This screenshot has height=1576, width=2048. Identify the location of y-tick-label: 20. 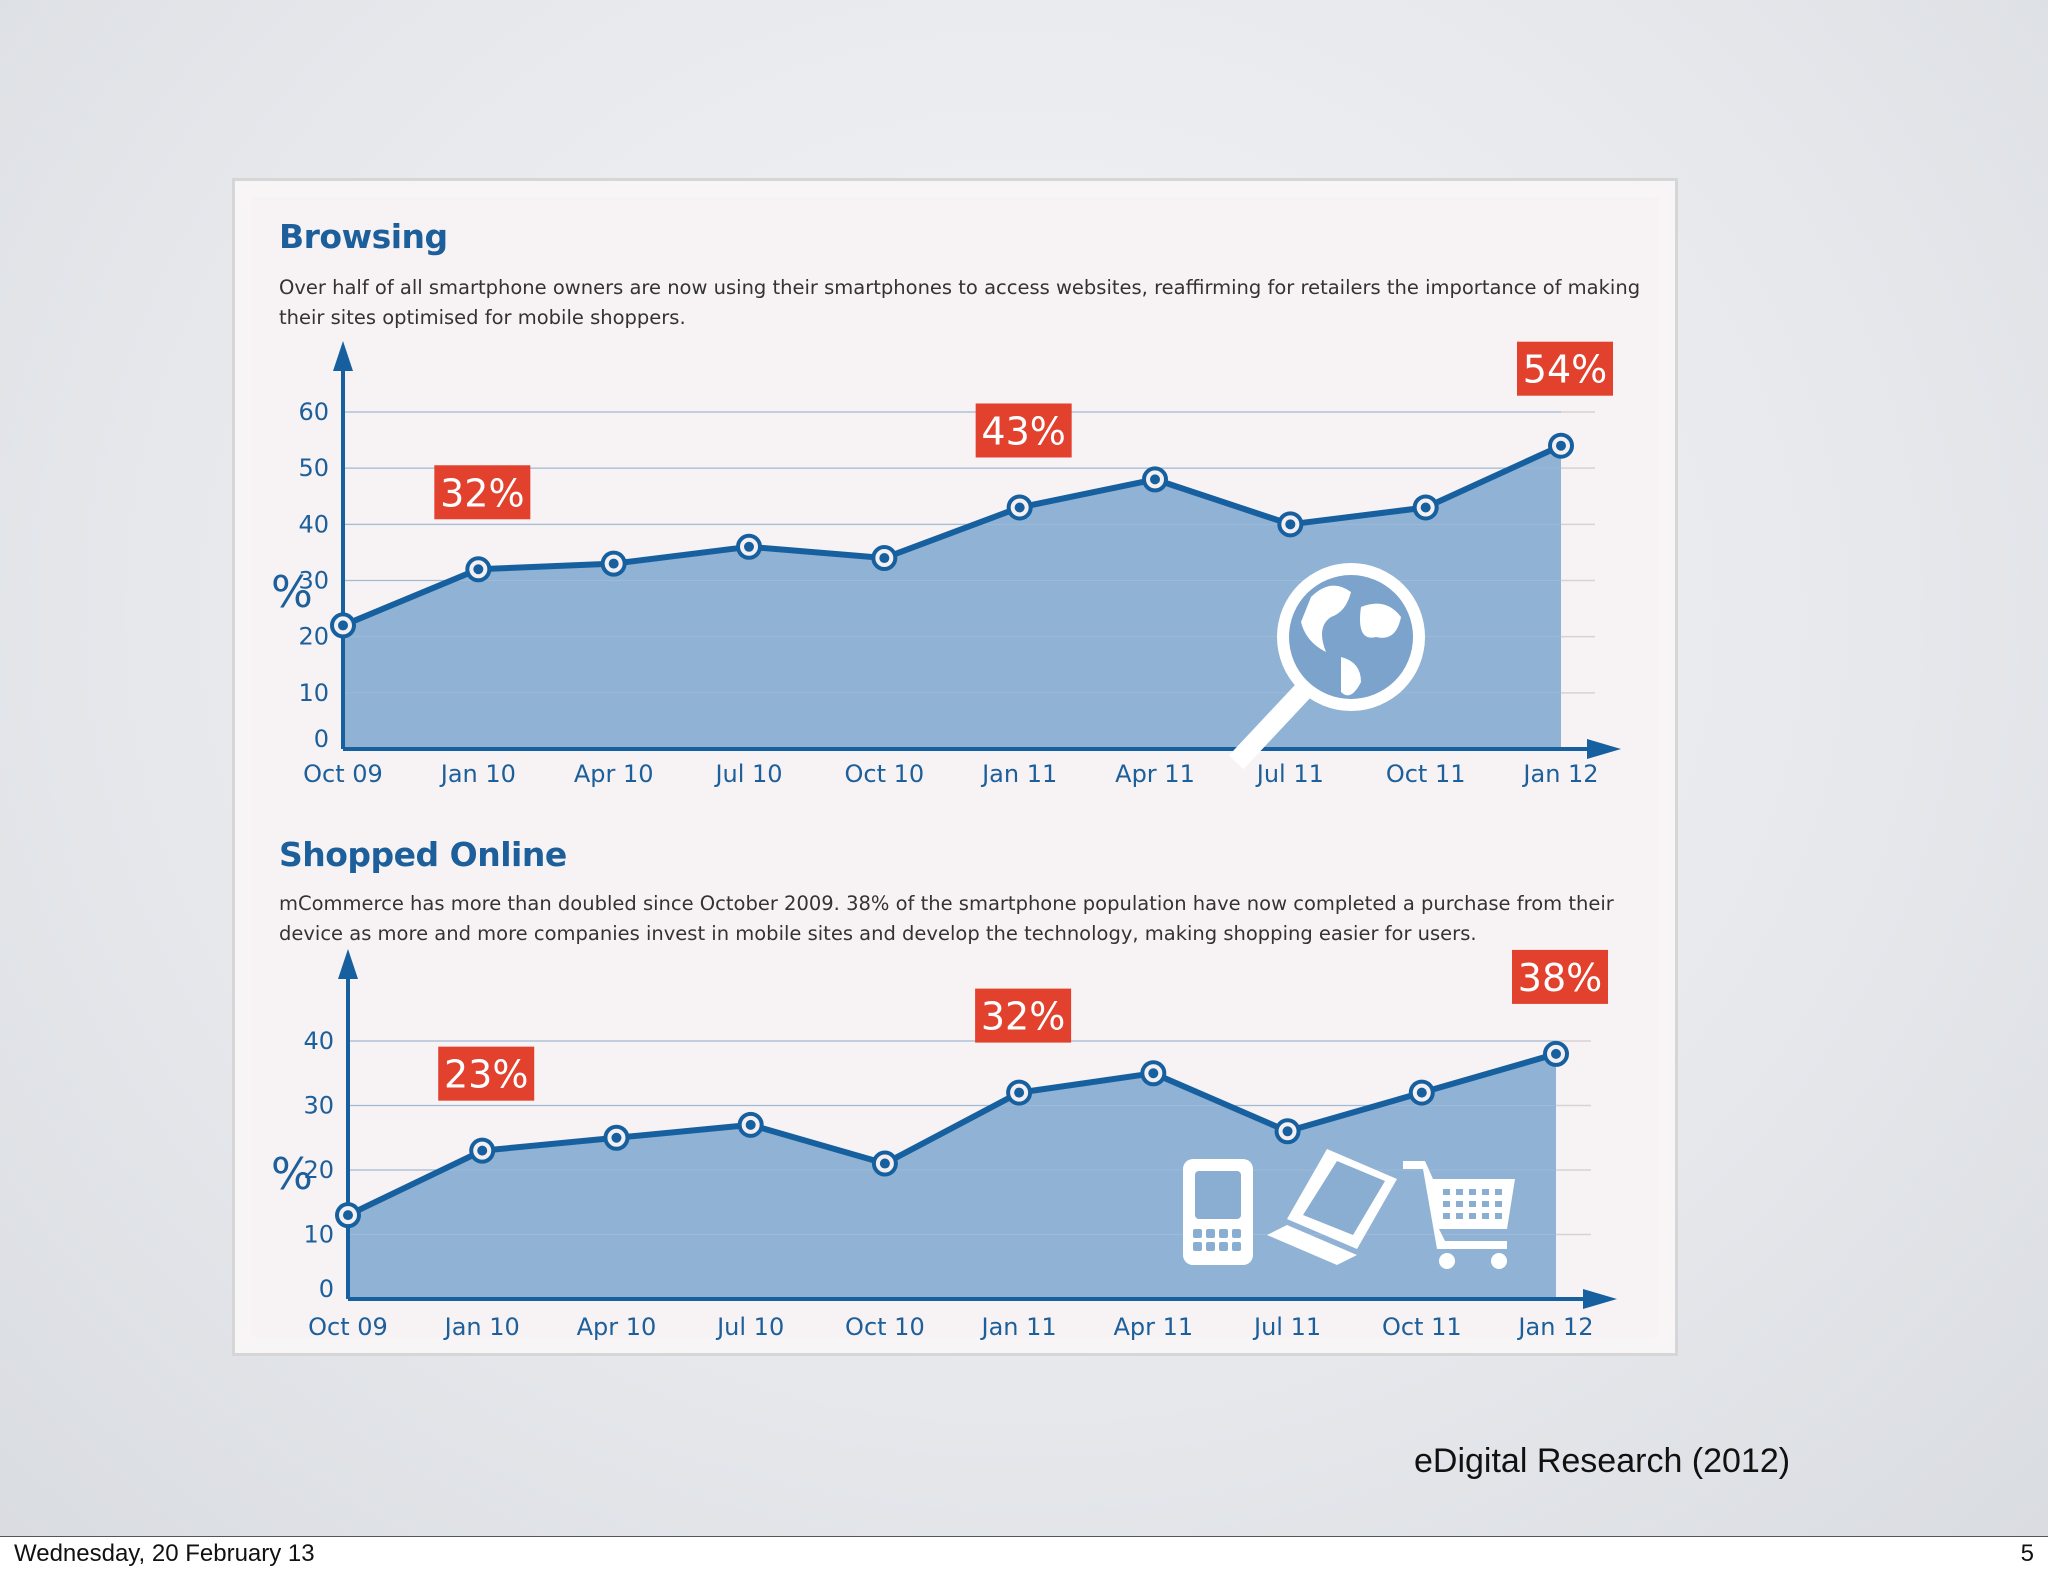
(313, 637).